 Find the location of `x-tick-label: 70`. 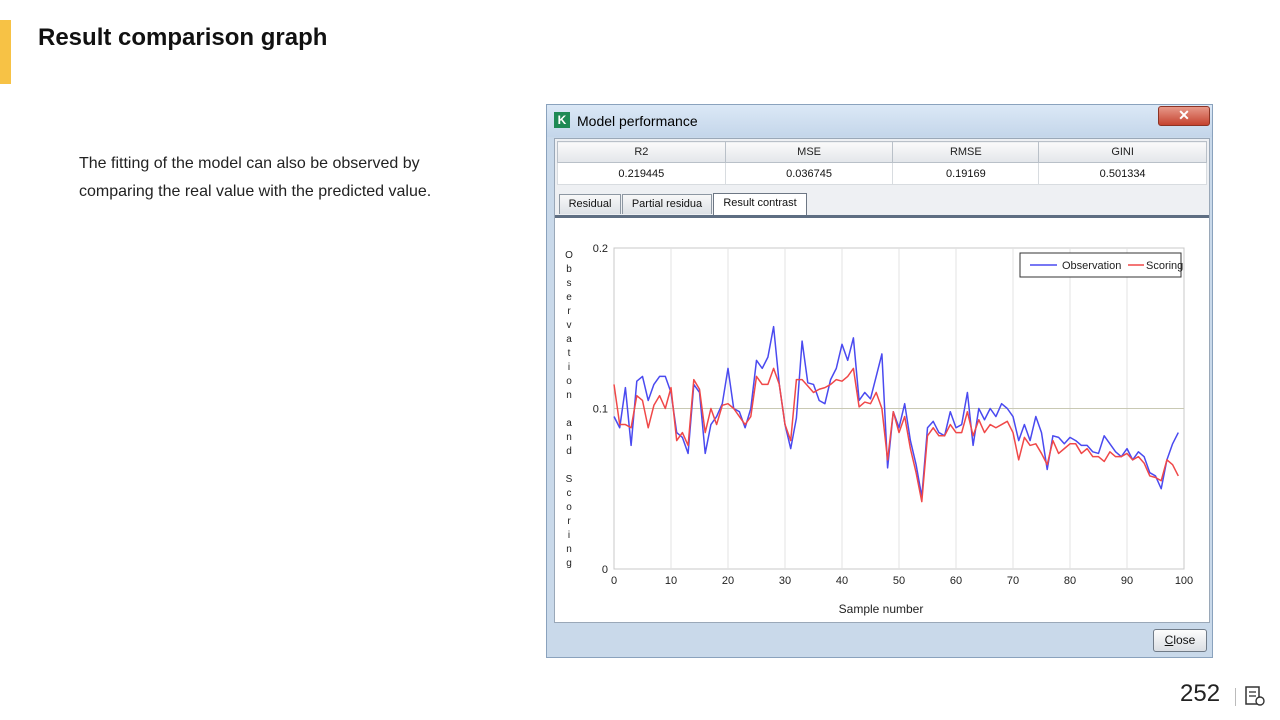

x-tick-label: 70 is located at coordinates (1013, 581).